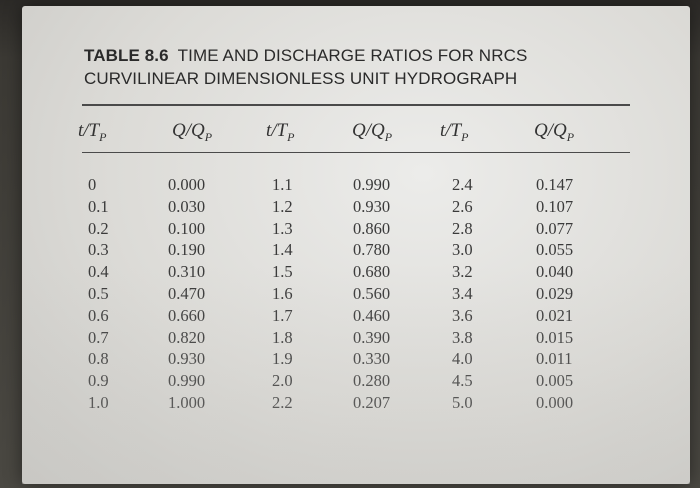 This screenshot has width=700, height=488. I want to click on table-cell: 0.011, so click(554, 359).